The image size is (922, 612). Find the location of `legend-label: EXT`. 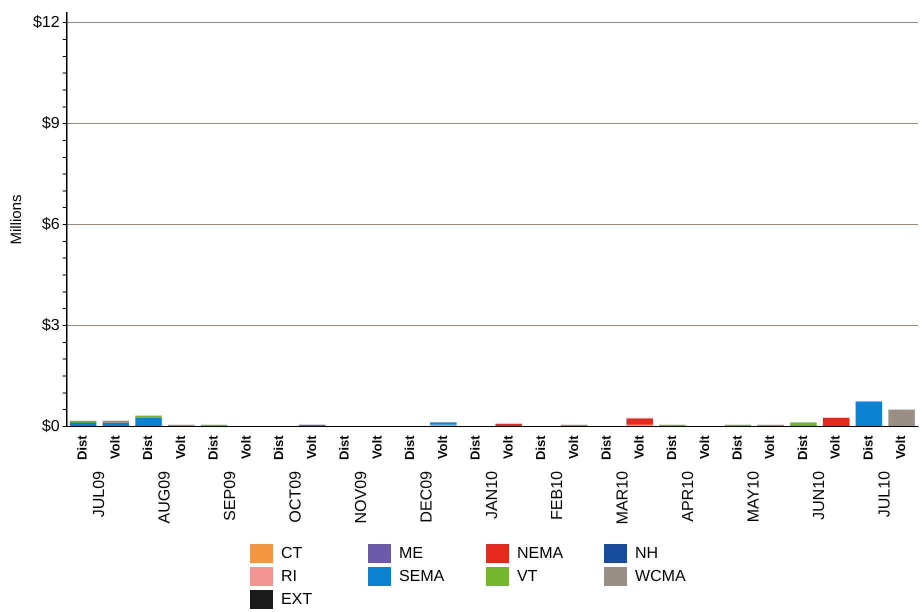

legend-label: EXT is located at coordinates (296, 599).